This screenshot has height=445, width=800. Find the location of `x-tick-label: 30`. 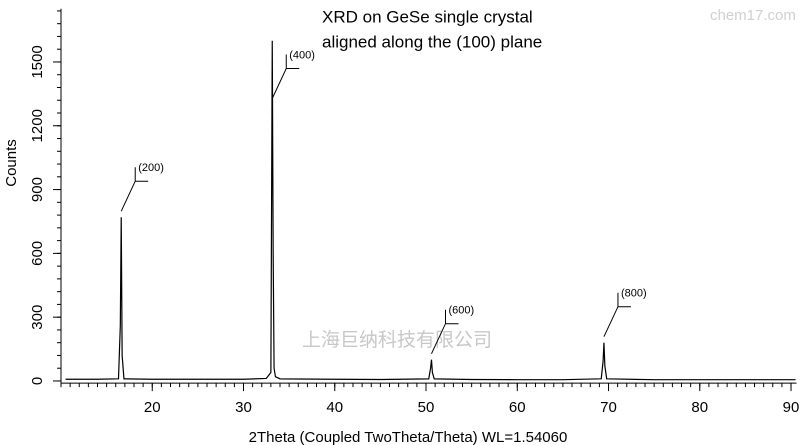

x-tick-label: 30 is located at coordinates (243, 407).